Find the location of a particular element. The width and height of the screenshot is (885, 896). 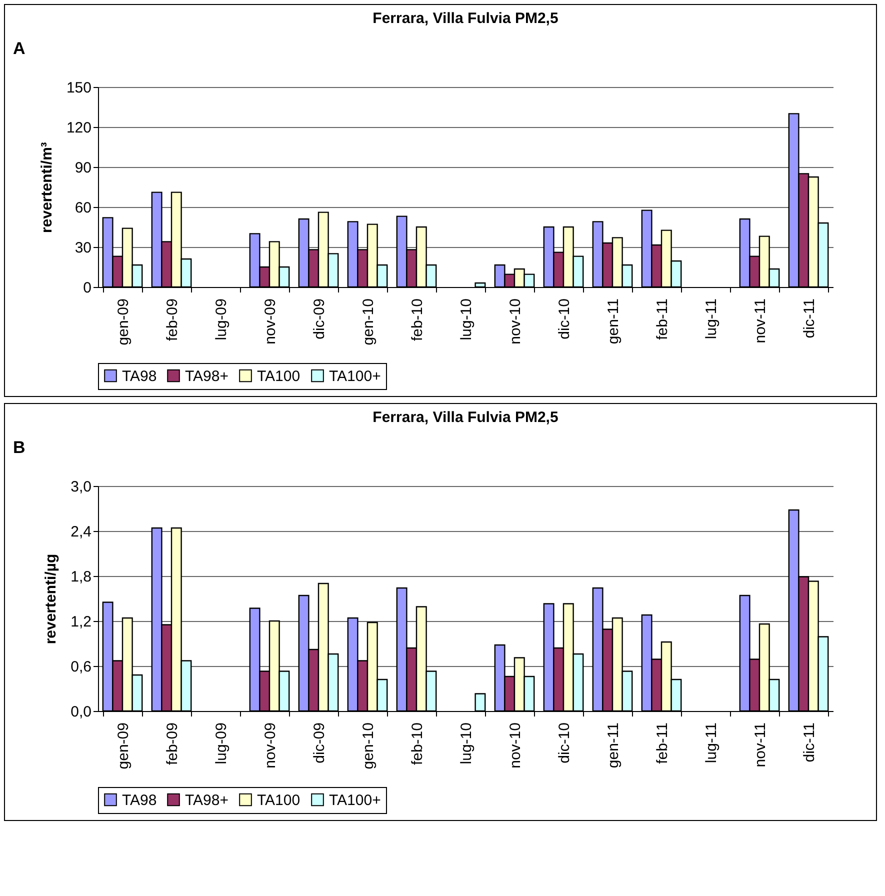

y-tick-label: 2,4 is located at coordinates (81, 532).